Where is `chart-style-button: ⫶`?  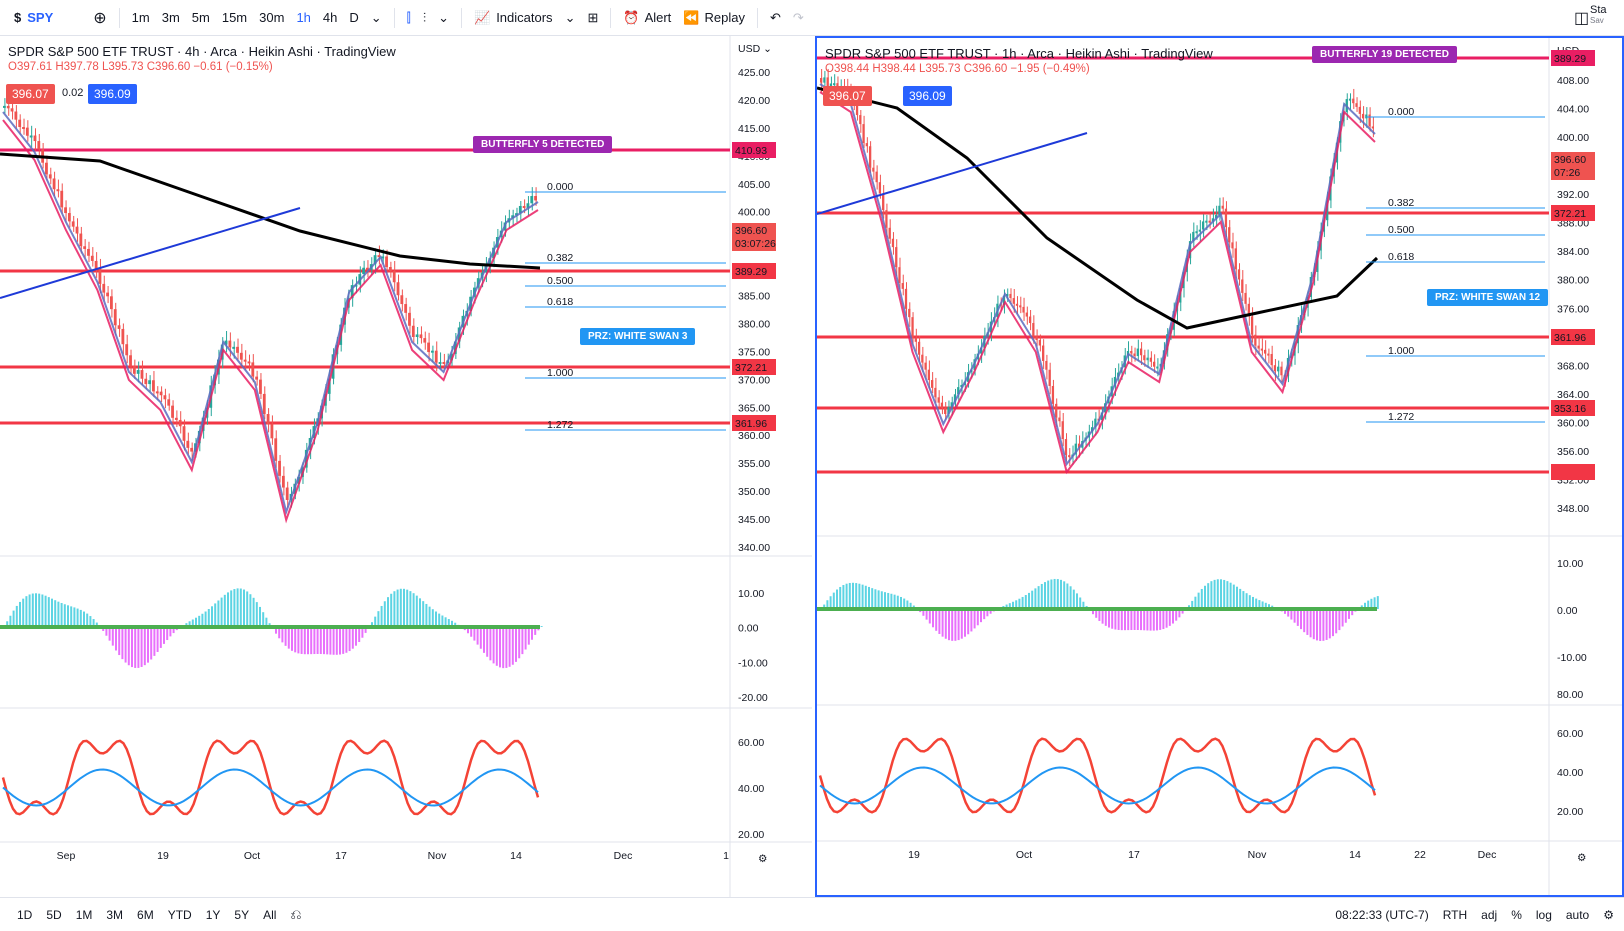
chart-style-button: ⫶ is located at coordinates (424, 18).